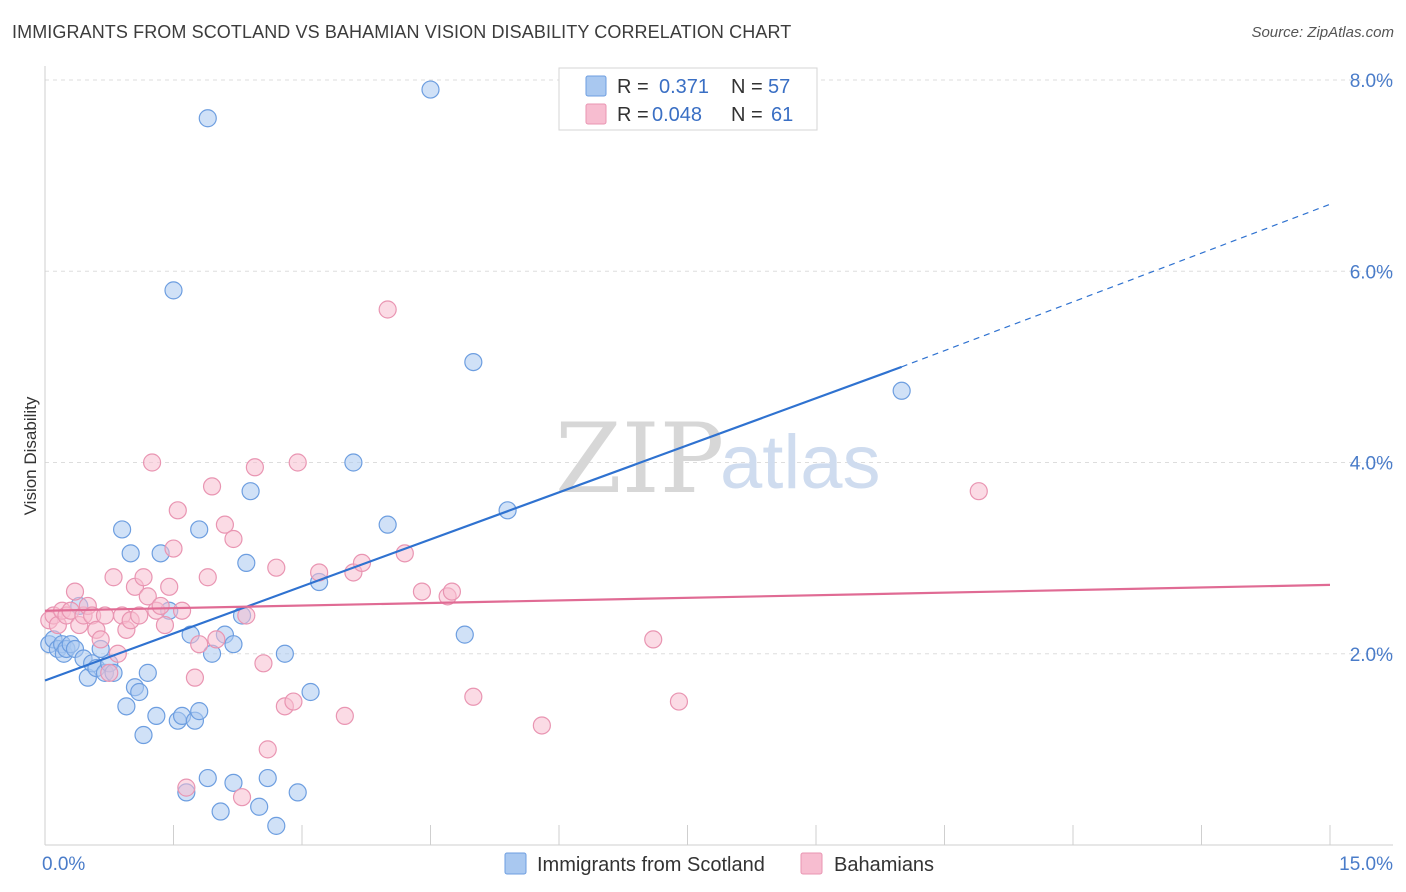 The height and width of the screenshot is (892, 1406). Describe the element at coordinates (639, 459) in the screenshot. I see `watermark-zip: ZIP` at that location.